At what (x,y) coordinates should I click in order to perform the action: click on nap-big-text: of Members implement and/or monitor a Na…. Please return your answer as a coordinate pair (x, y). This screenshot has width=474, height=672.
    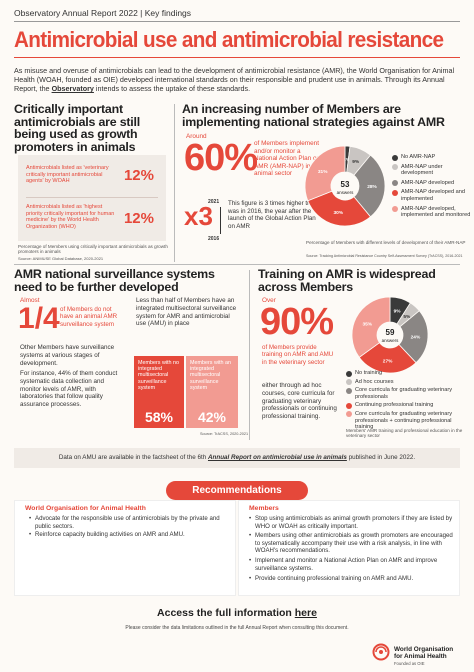
    Looking at the image, I should click on (288, 159).